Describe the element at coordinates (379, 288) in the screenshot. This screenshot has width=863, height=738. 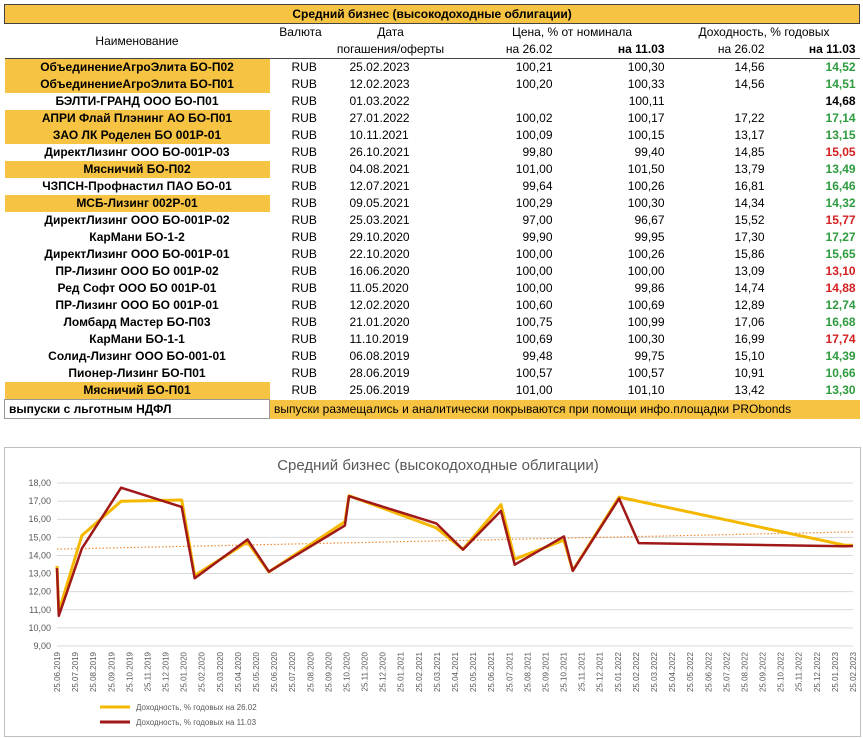
I see `bond-maturity-date: 11.05.2020` at that location.